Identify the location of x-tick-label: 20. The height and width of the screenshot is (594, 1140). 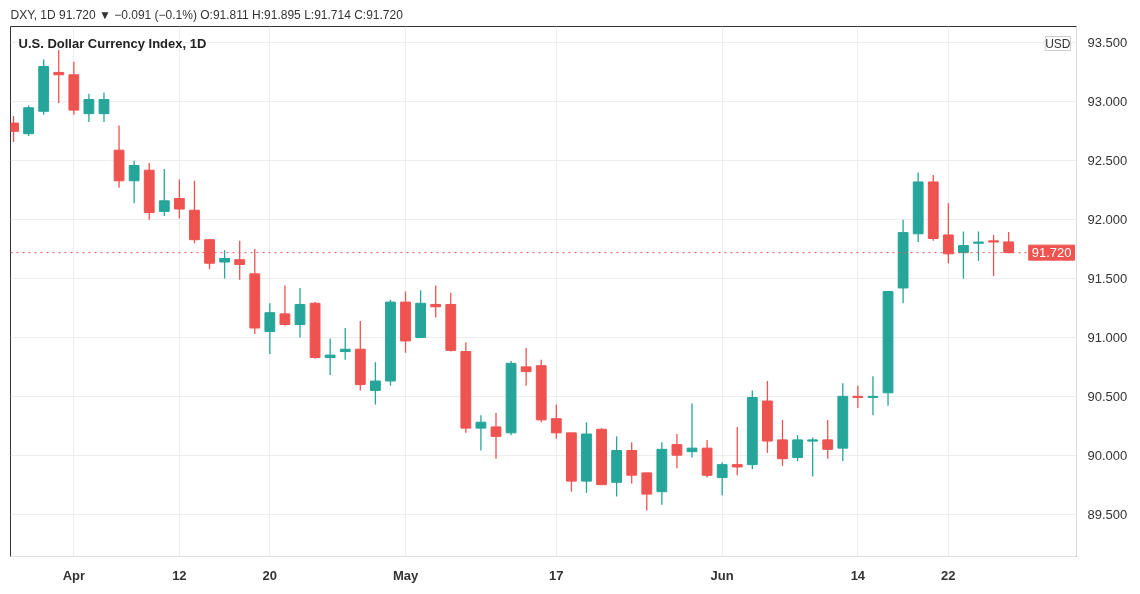
(270, 575).